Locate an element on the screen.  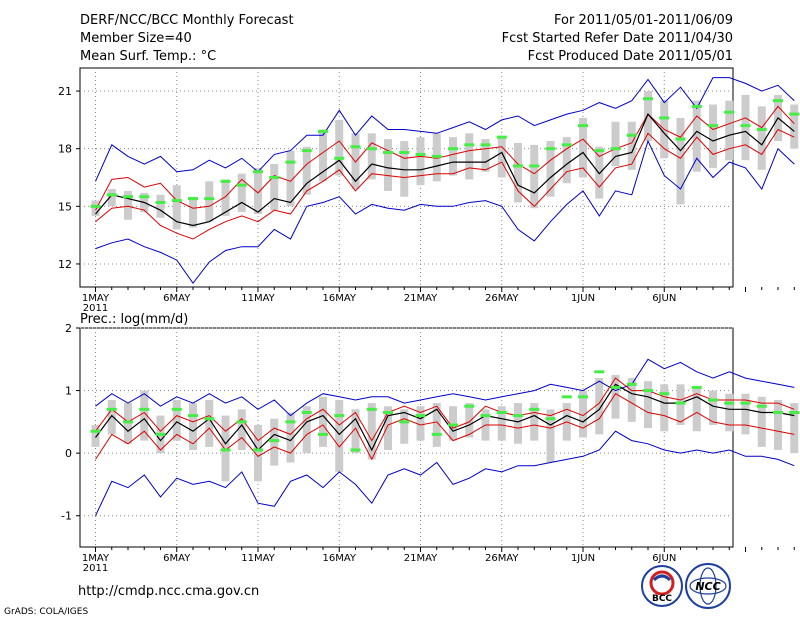
precip-panel-title: Prec.: log(mm/d) is located at coordinates (134, 319).